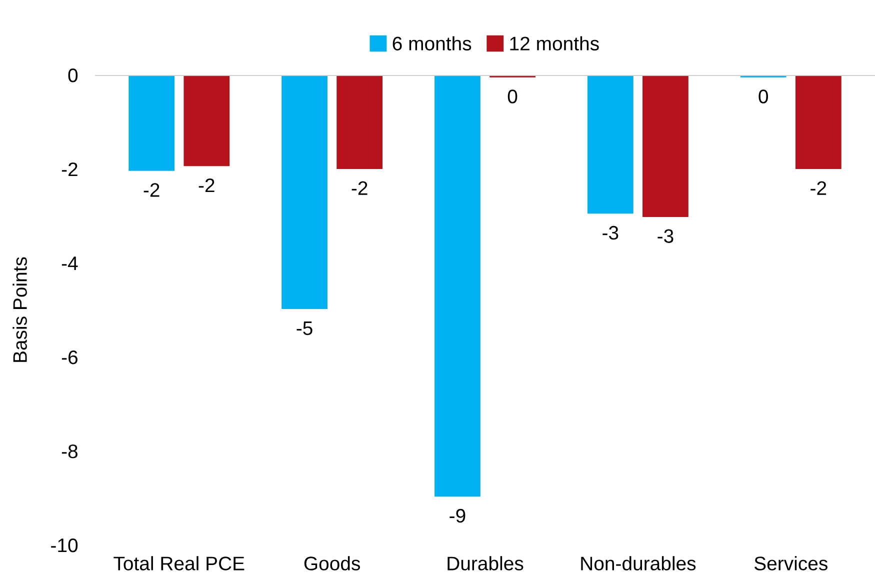 This screenshot has width=875, height=577. I want to click on y-tick-label: -10, so click(64, 545).